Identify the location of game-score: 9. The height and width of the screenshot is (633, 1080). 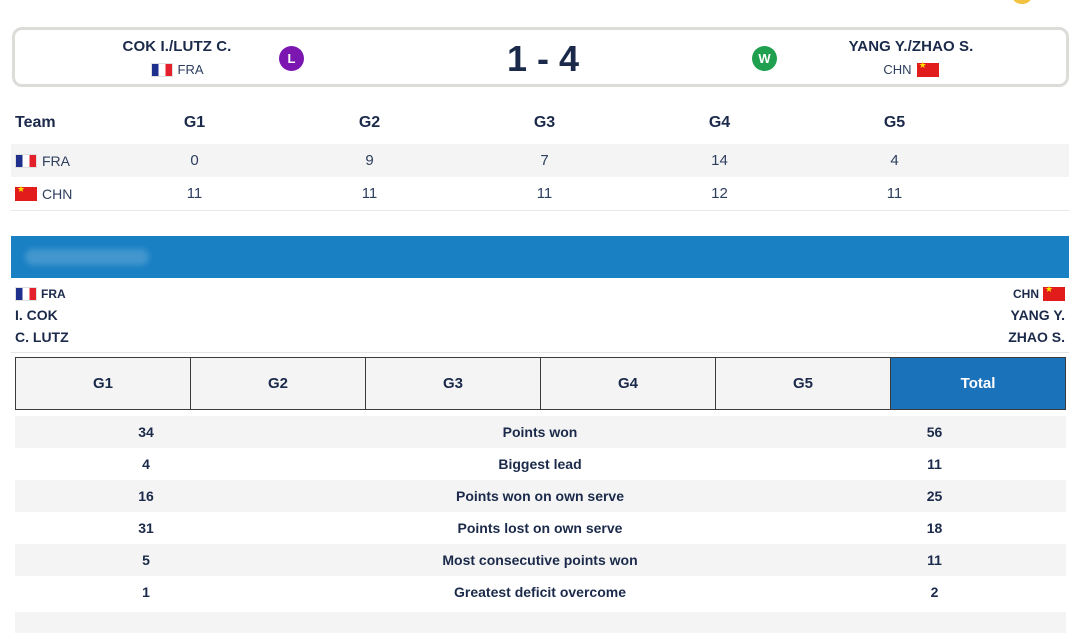
(369, 160).